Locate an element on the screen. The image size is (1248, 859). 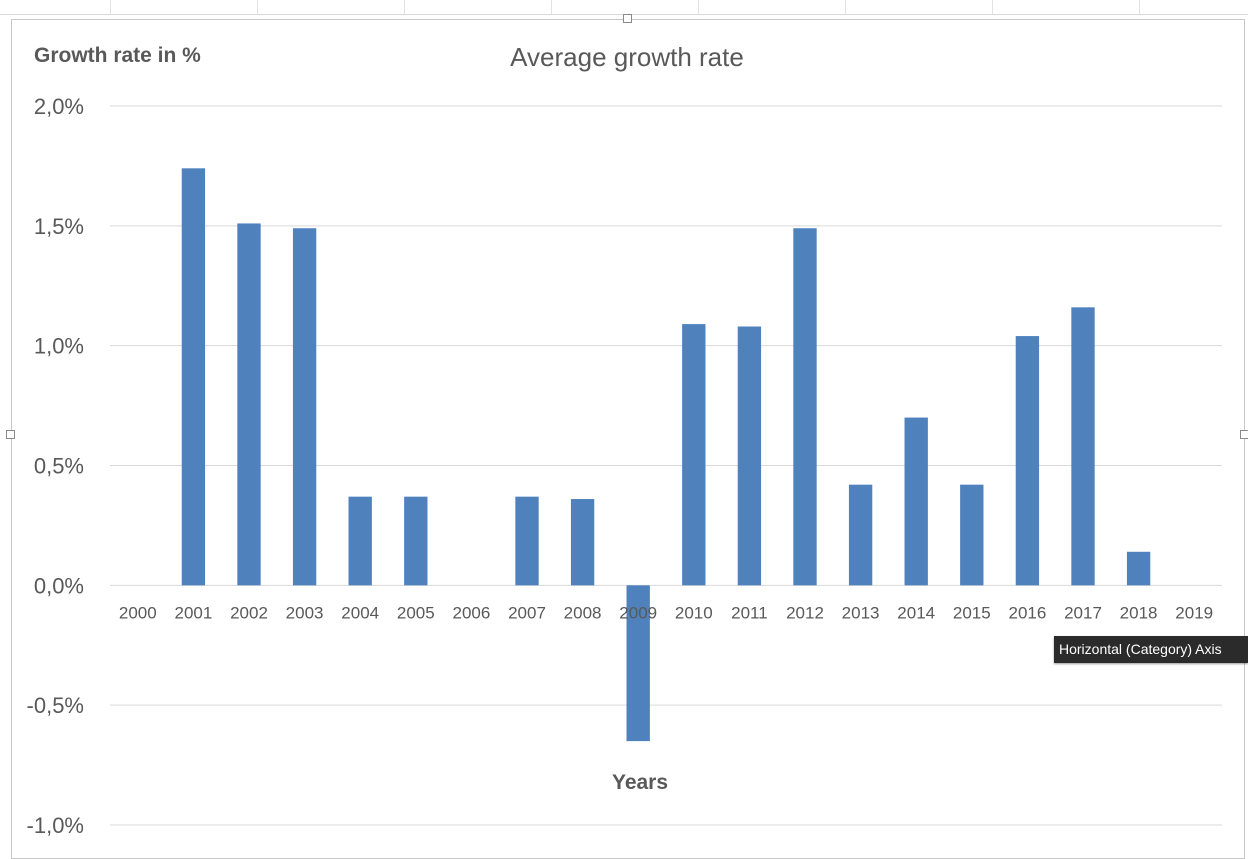
chart-resize-handle-top is located at coordinates (627, 18).